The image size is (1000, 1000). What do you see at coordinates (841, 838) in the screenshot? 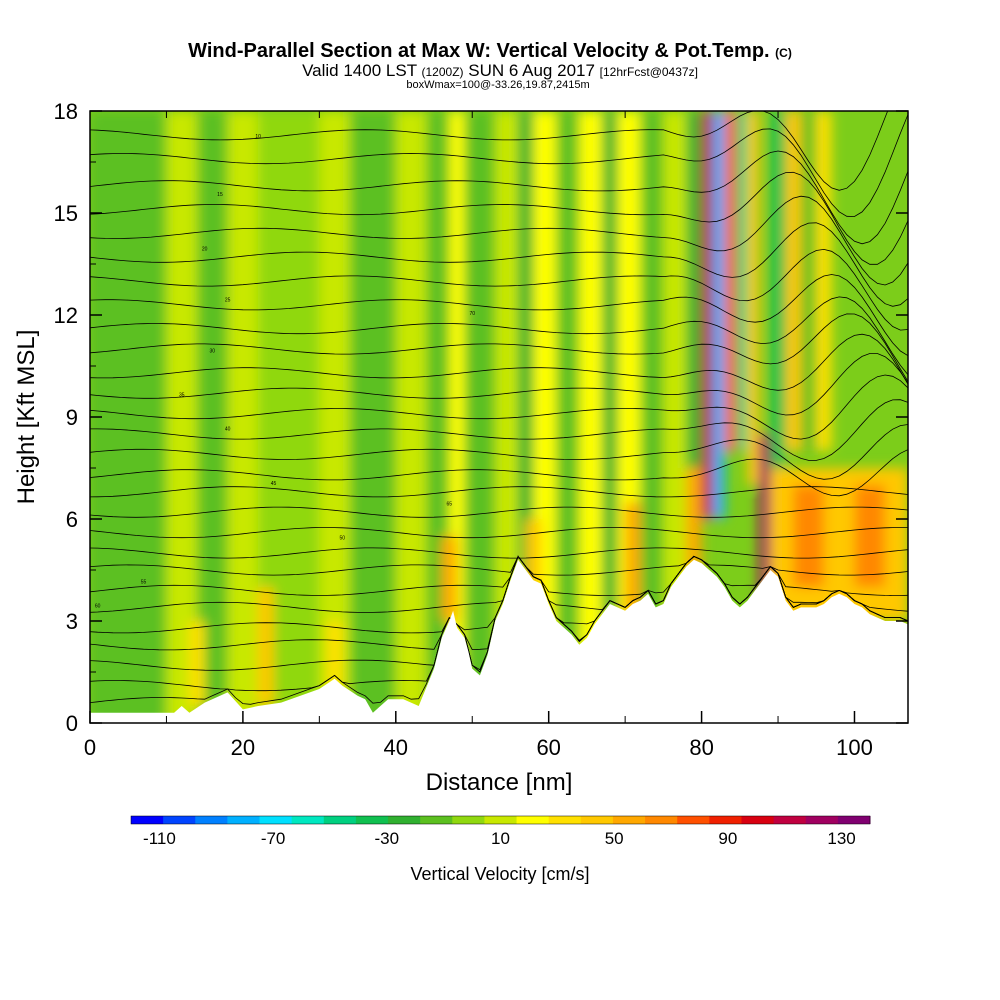
I see `colorbar-tick-label: 130` at bounding box center [841, 838].